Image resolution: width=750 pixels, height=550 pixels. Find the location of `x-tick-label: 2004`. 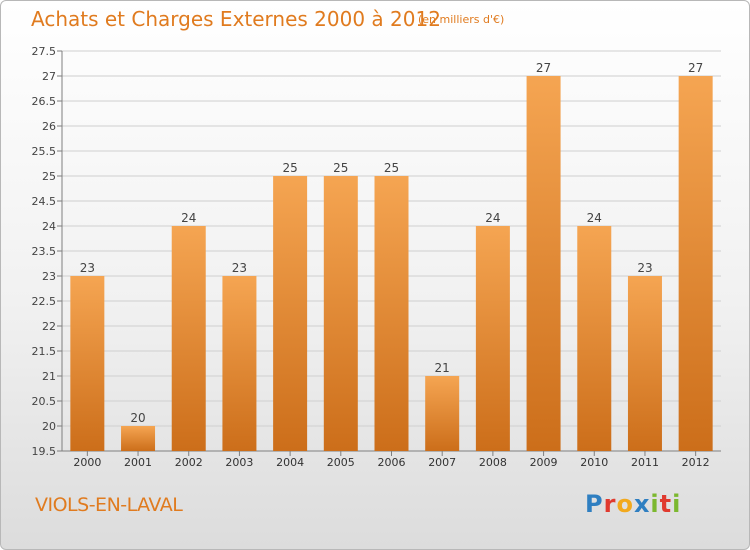

x-tick-label: 2004 is located at coordinates (290, 462).